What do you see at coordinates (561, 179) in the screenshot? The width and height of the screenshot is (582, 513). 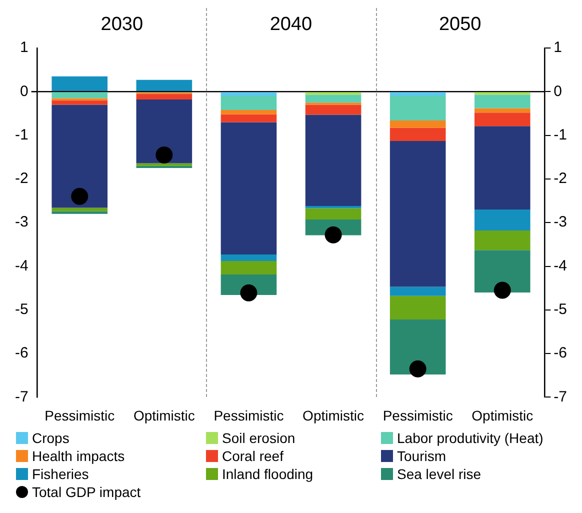 I see `y2-tick-label: -2` at bounding box center [561, 179].